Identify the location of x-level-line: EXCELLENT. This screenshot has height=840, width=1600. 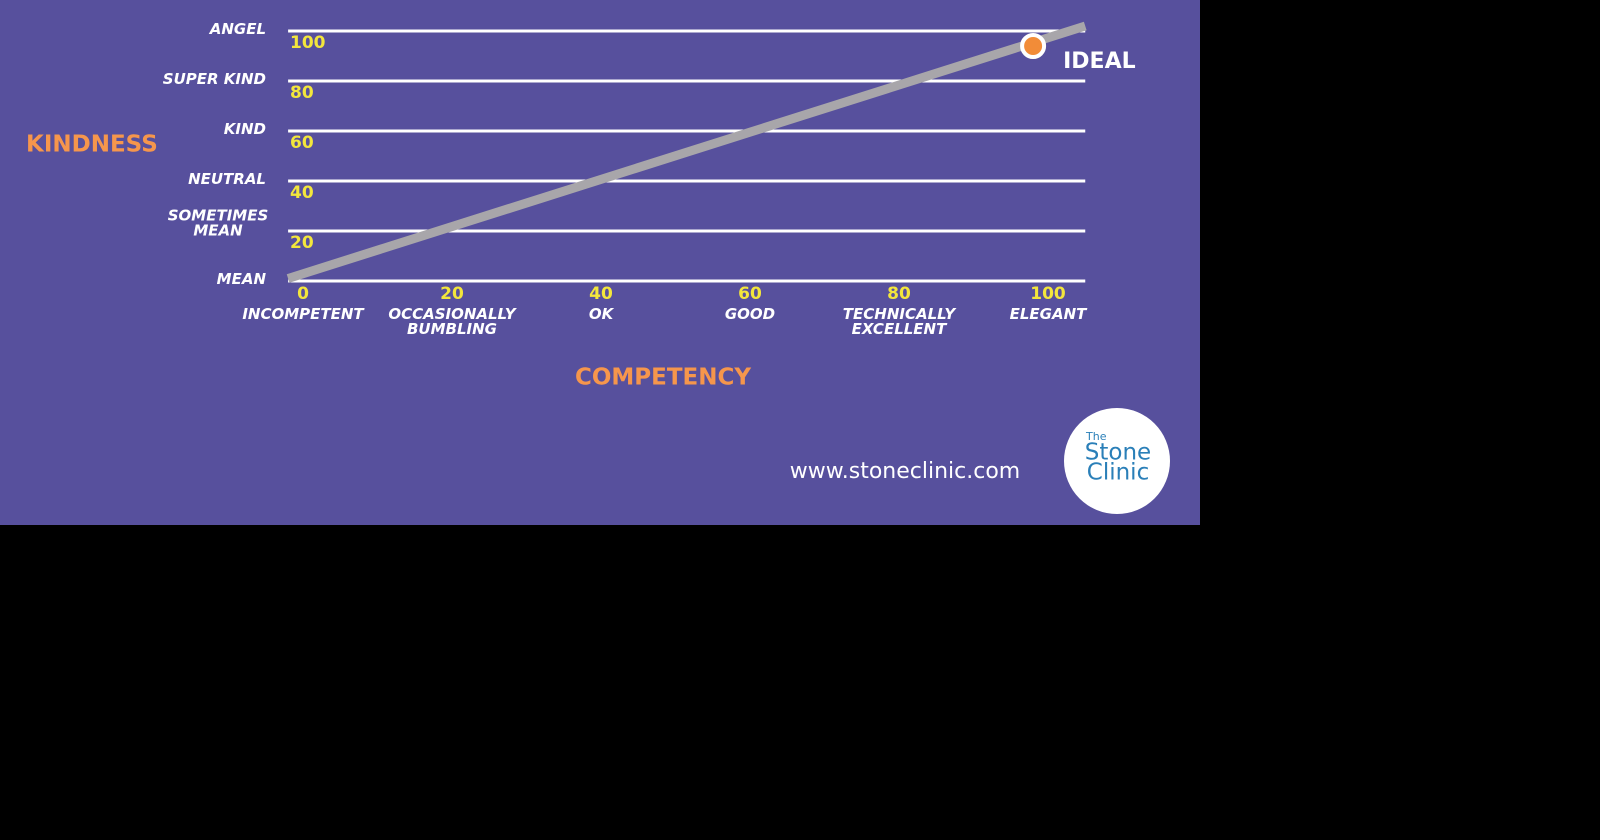
(900, 329).